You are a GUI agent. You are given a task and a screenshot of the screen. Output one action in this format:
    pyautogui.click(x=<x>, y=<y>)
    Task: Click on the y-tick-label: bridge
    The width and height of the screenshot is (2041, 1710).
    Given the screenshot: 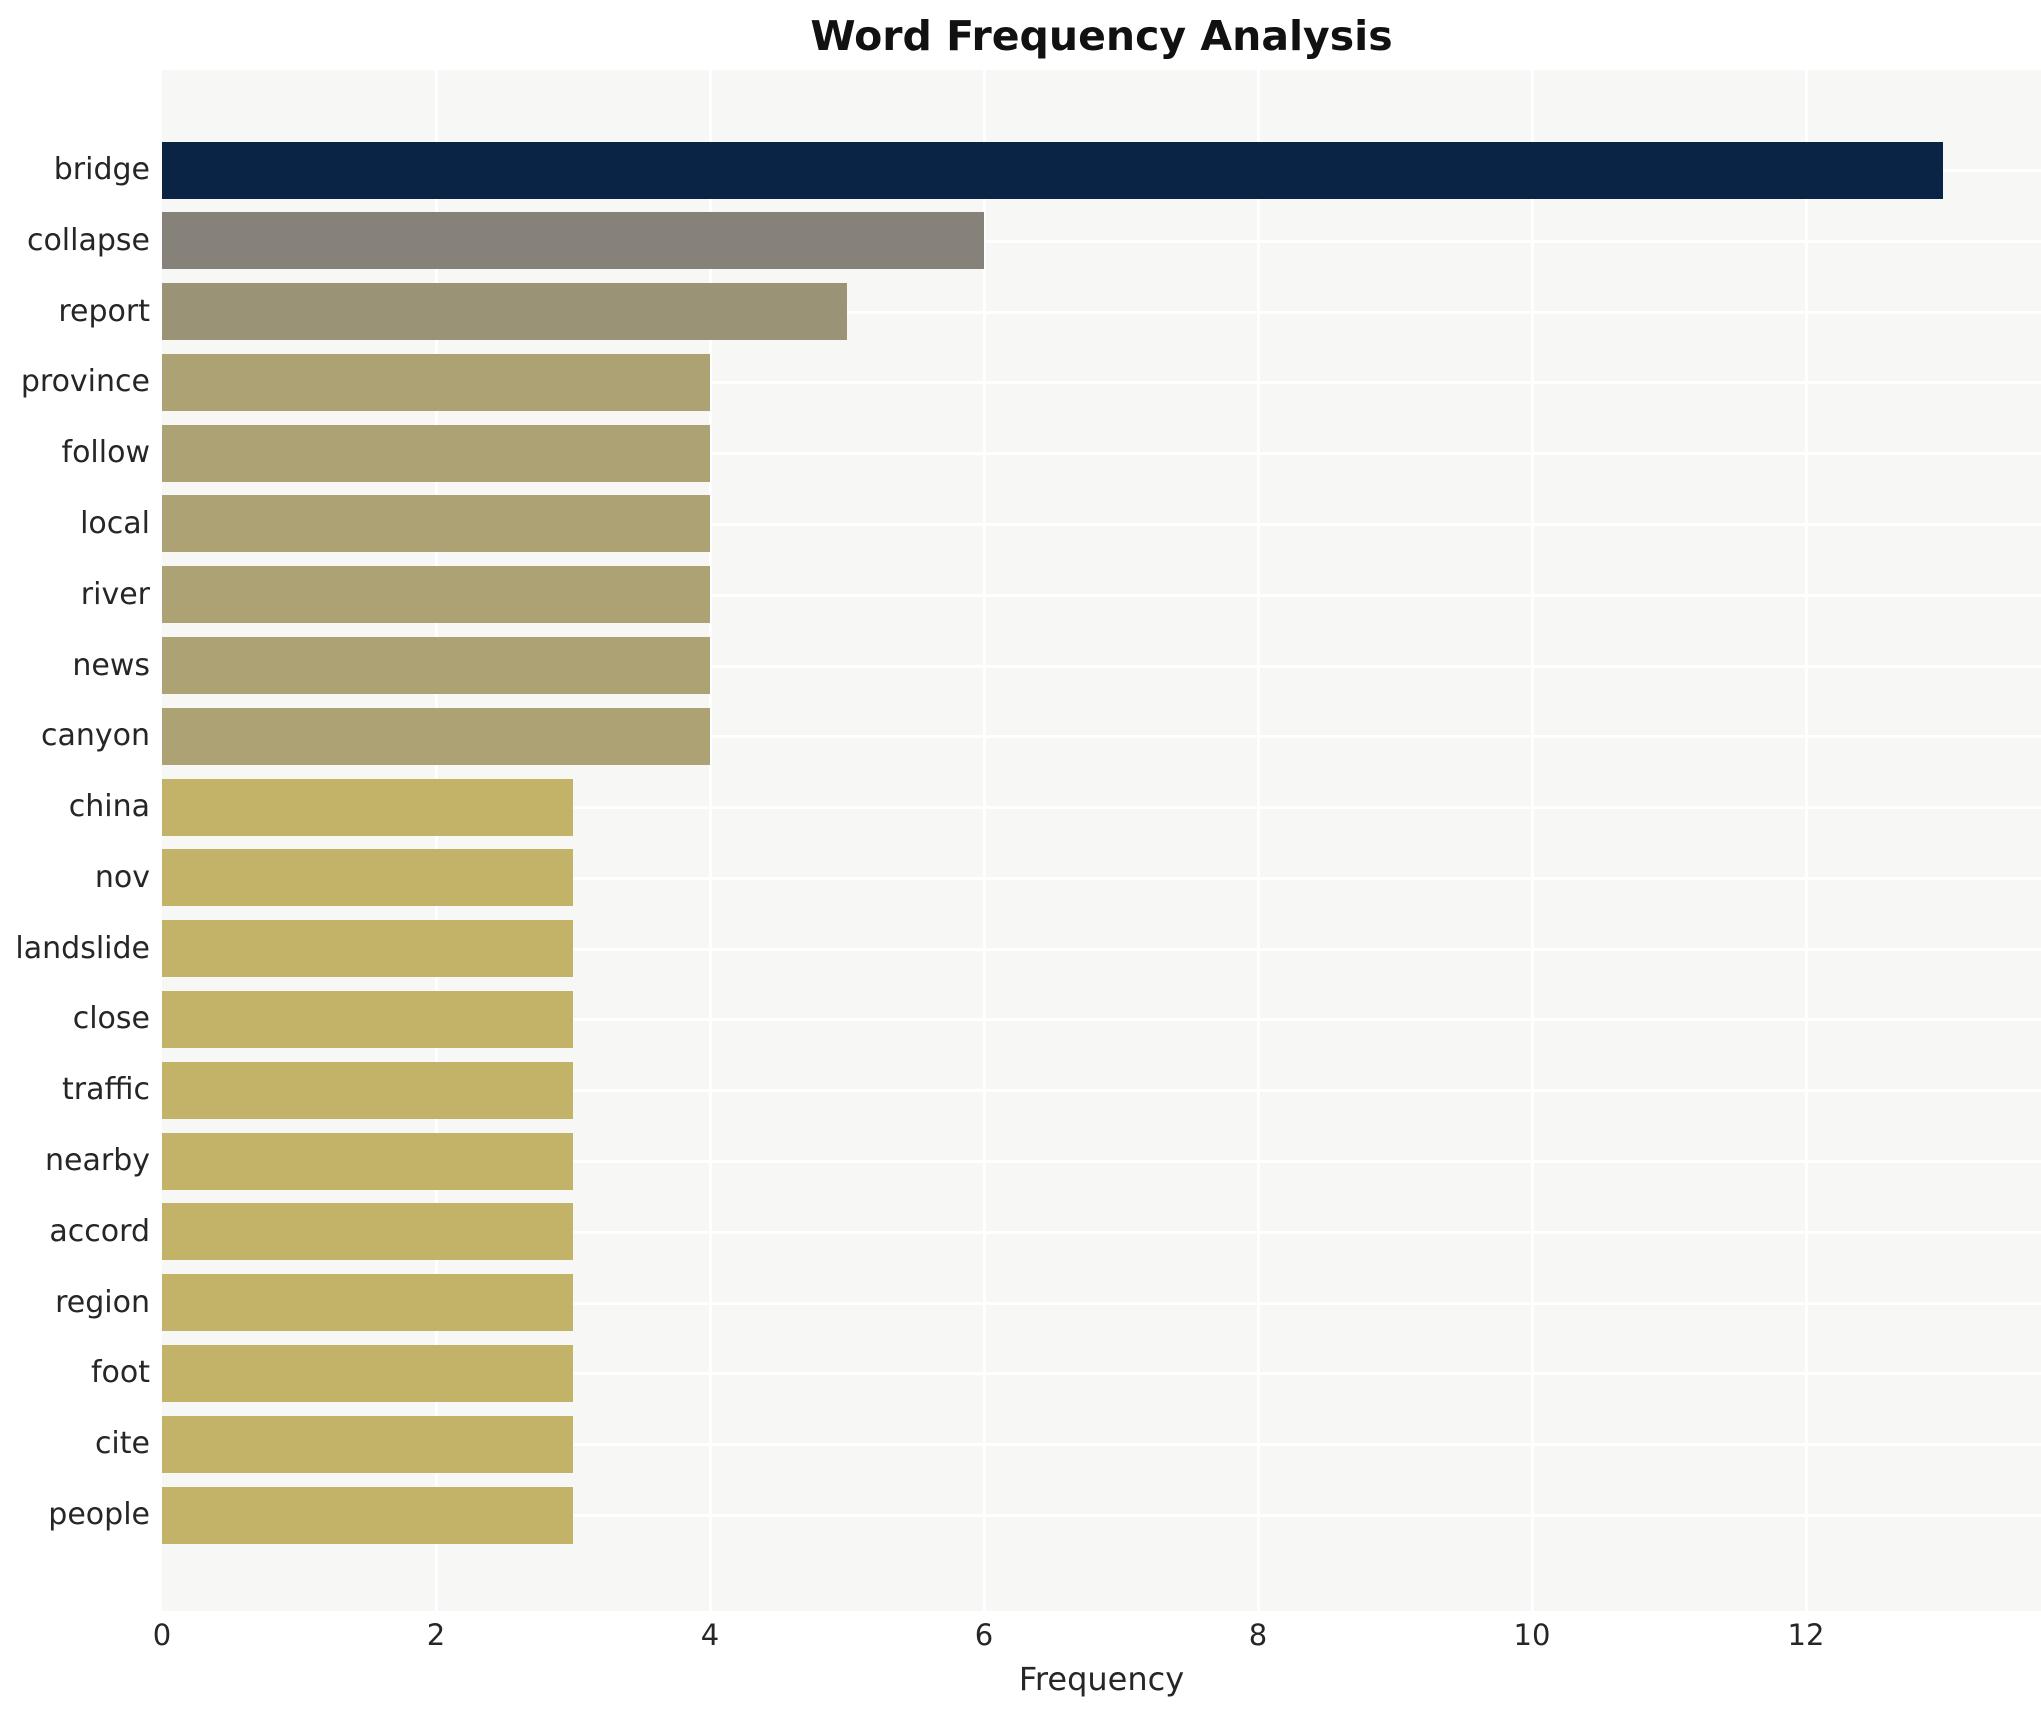 What is the action you would take?
    pyautogui.click(x=101, y=169)
    